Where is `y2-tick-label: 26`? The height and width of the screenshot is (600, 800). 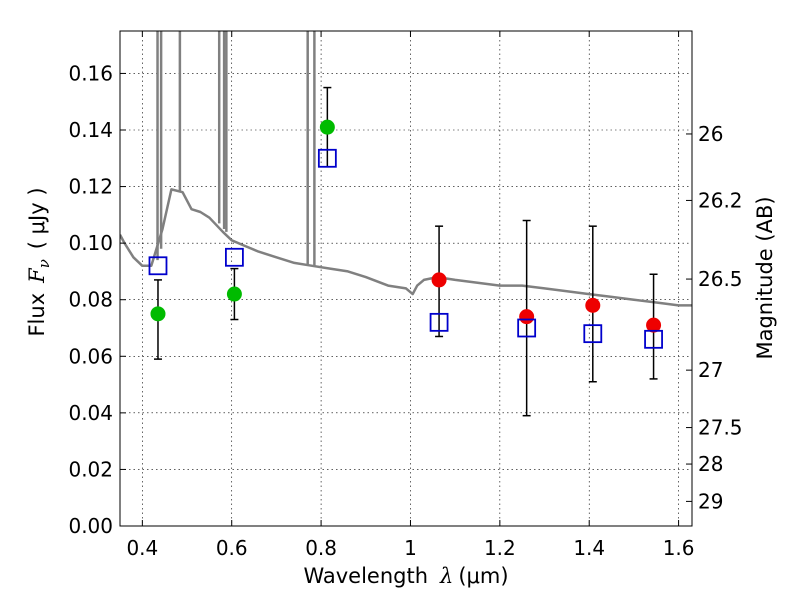
y2-tick-label: 26 is located at coordinates (710, 134).